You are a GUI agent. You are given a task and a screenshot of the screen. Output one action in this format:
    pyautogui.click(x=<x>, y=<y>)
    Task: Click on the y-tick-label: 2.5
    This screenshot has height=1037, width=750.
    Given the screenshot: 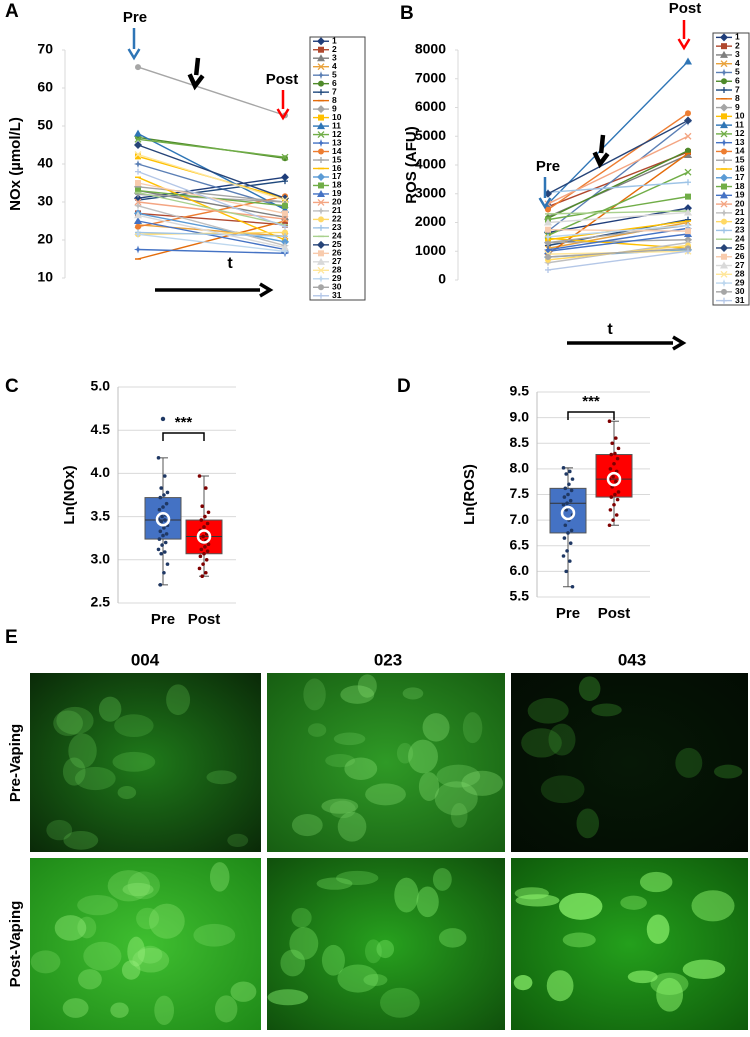 What is the action you would take?
    pyautogui.click(x=101, y=602)
    